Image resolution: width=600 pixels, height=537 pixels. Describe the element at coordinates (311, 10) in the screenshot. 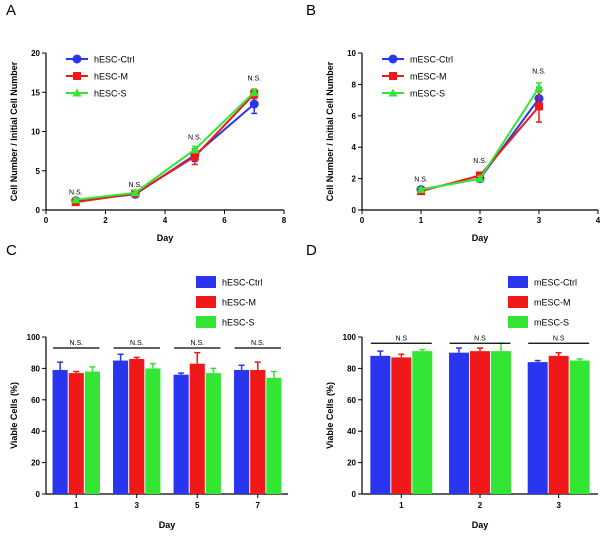

I see `panel-letter: B` at that location.